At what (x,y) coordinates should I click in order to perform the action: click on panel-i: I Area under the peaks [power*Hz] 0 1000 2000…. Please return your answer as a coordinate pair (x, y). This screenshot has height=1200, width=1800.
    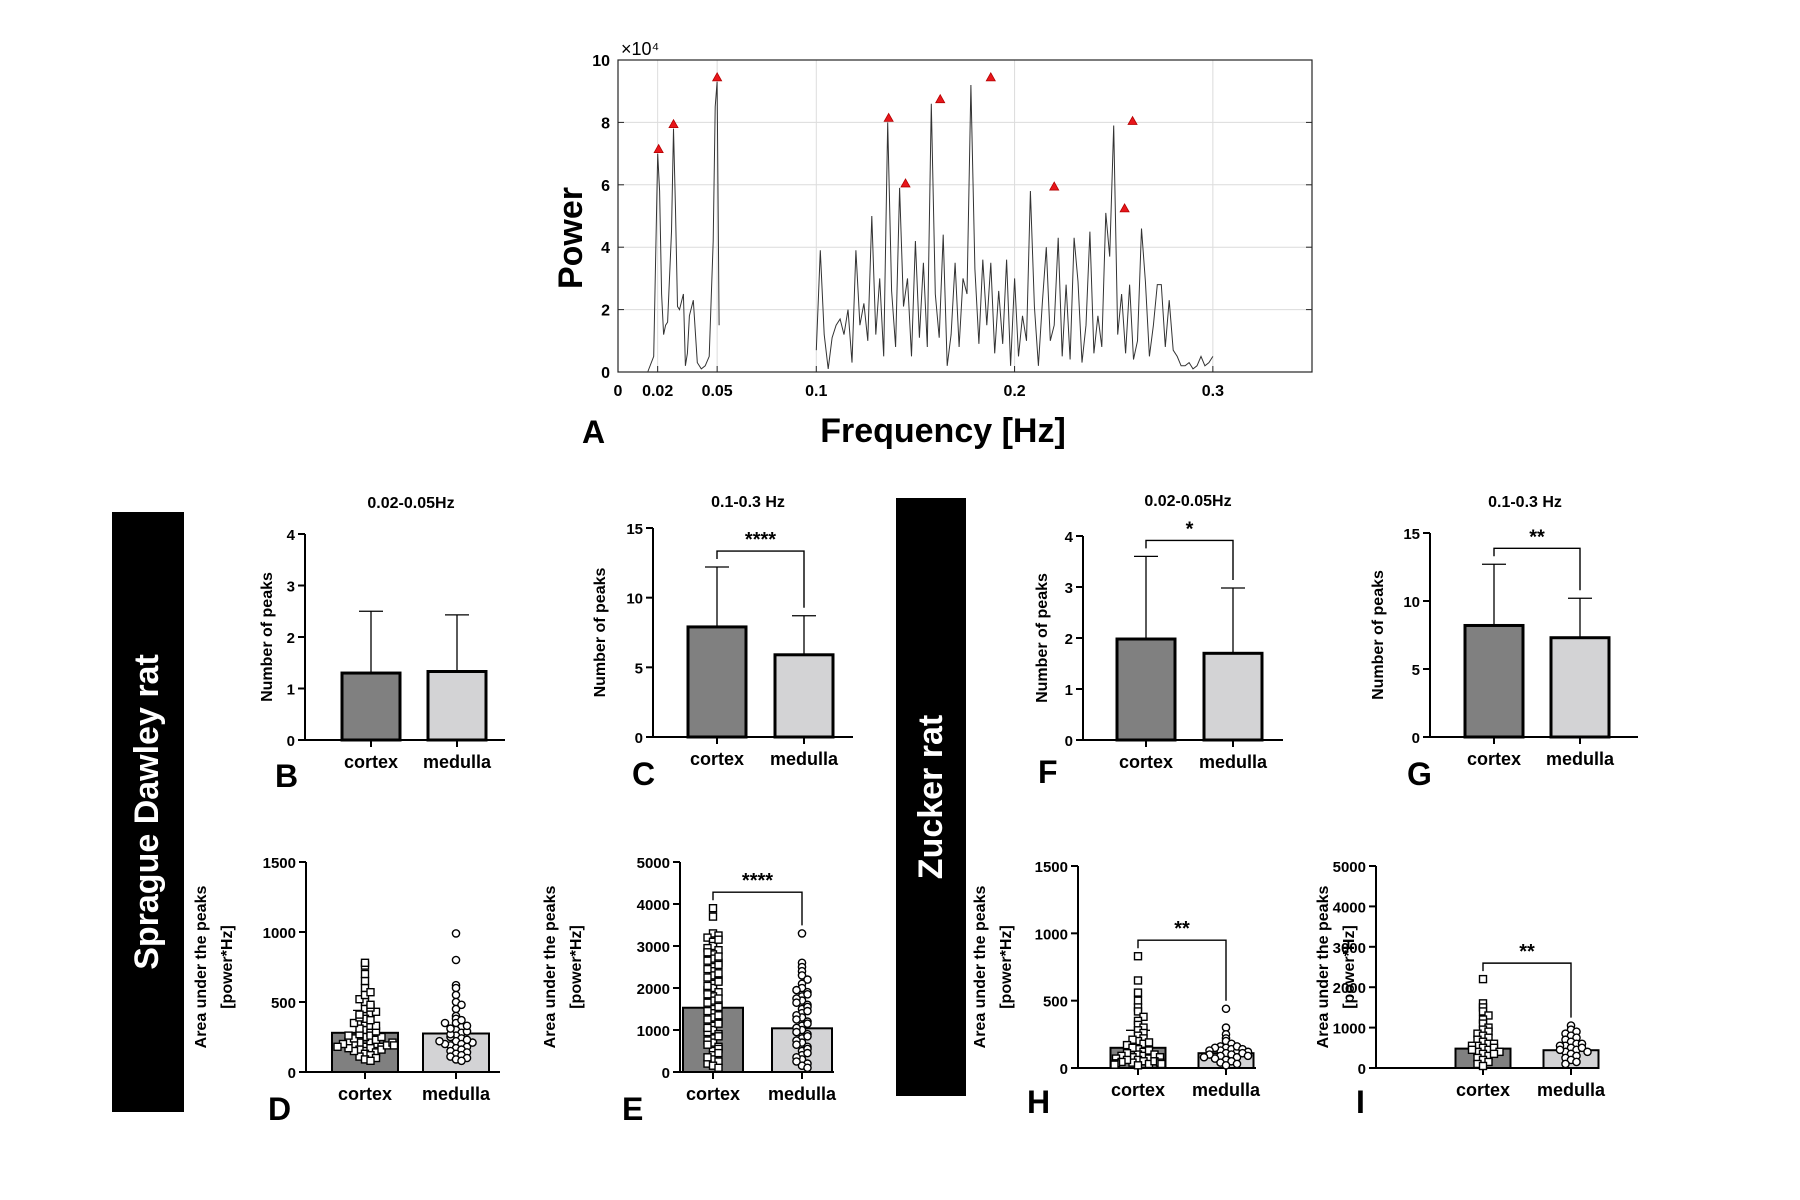
    Looking at the image, I should click on (1460, 989).